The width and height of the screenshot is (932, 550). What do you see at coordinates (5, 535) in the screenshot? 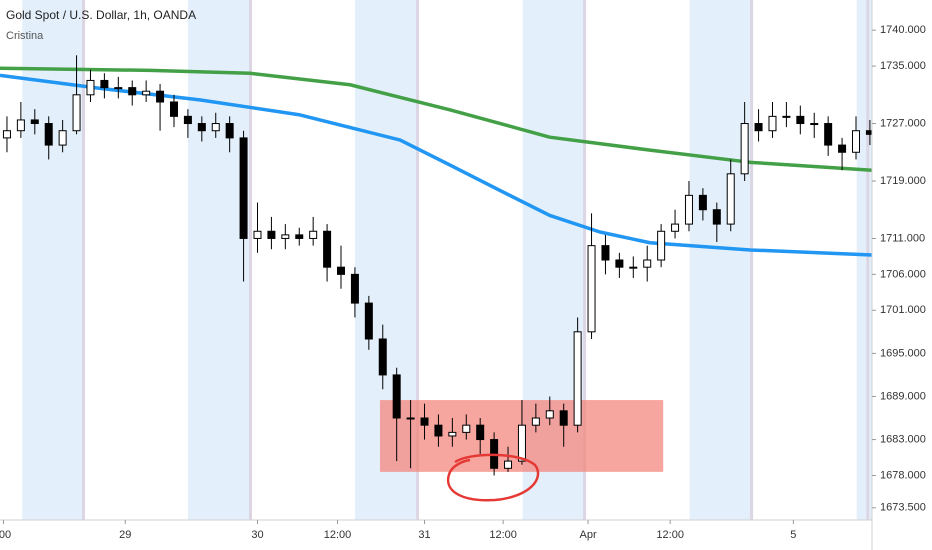
I see `x-tick-label: :00` at bounding box center [5, 535].